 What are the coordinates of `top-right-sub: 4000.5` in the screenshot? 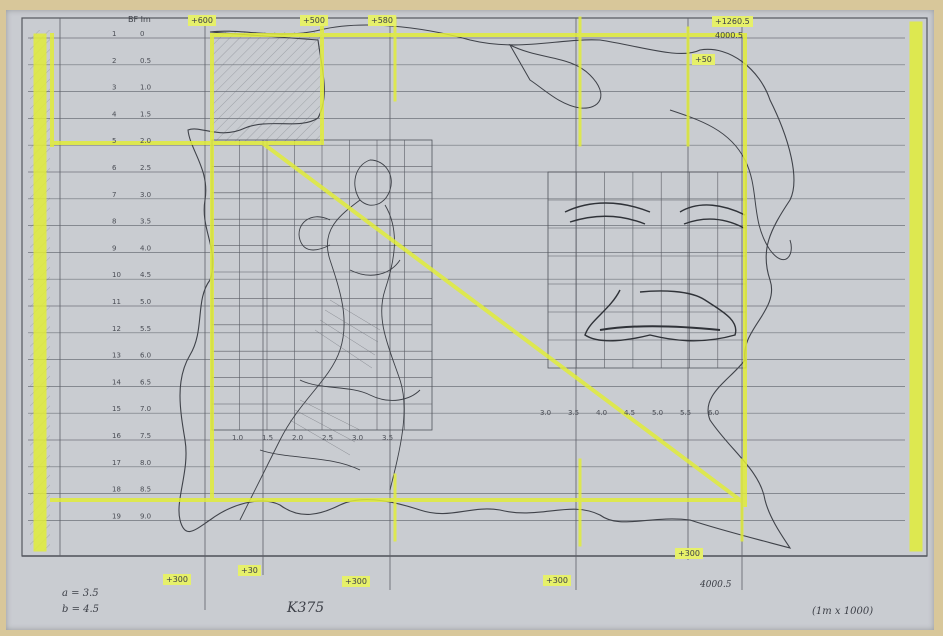 It's located at (729, 35).